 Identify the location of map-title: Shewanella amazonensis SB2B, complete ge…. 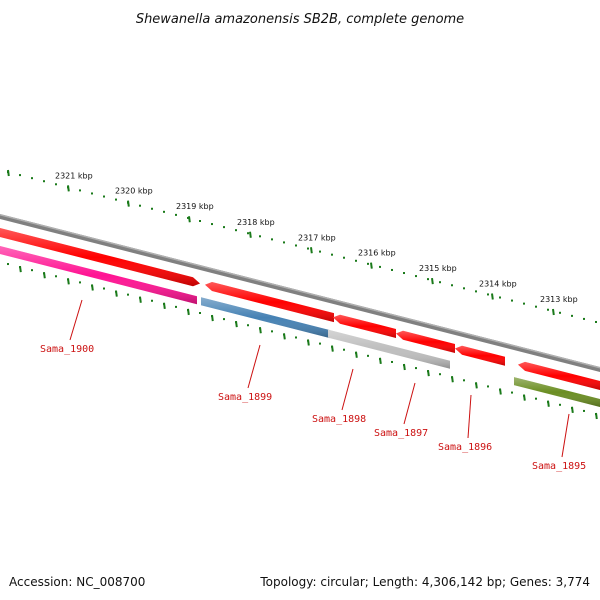
(300, 19).